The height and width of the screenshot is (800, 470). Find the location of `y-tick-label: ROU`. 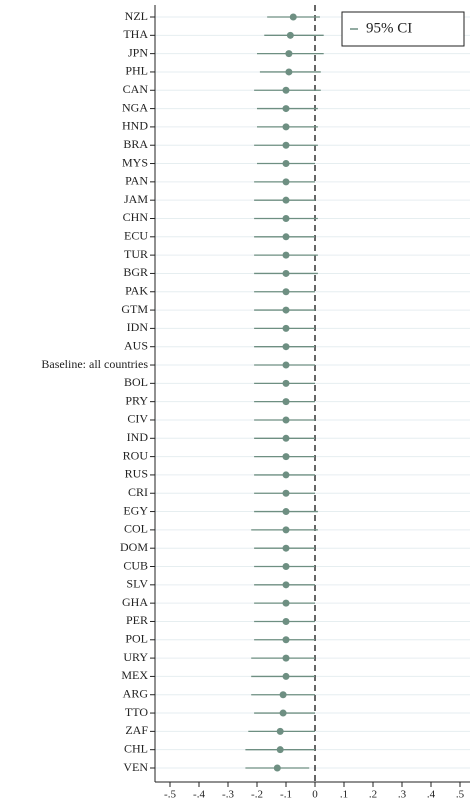

y-tick-label: ROU is located at coordinates (136, 455).